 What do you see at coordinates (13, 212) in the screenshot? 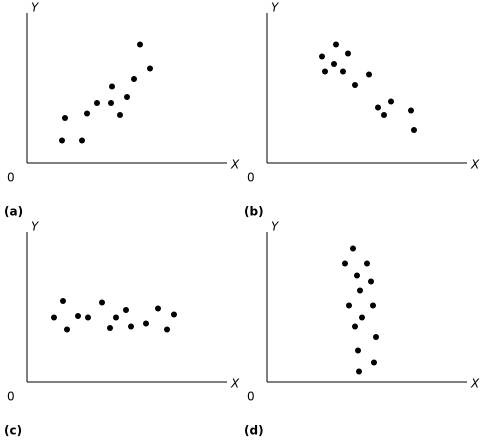
I see `panel-label: (a)` at bounding box center [13, 212].